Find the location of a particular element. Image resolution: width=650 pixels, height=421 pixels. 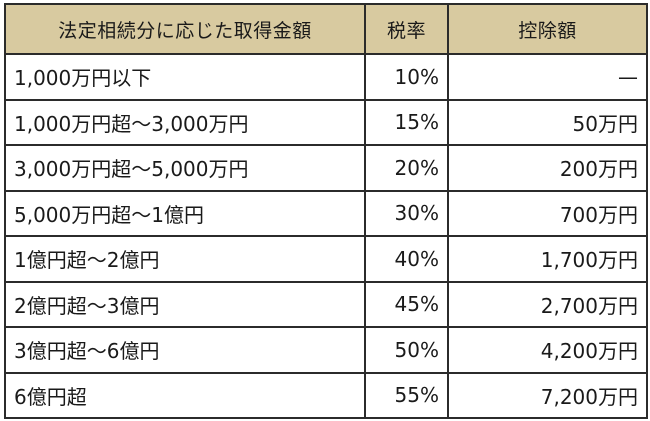

table-row: 1,000万円超～3,000万円 15% 50万円 is located at coordinates (326, 122).